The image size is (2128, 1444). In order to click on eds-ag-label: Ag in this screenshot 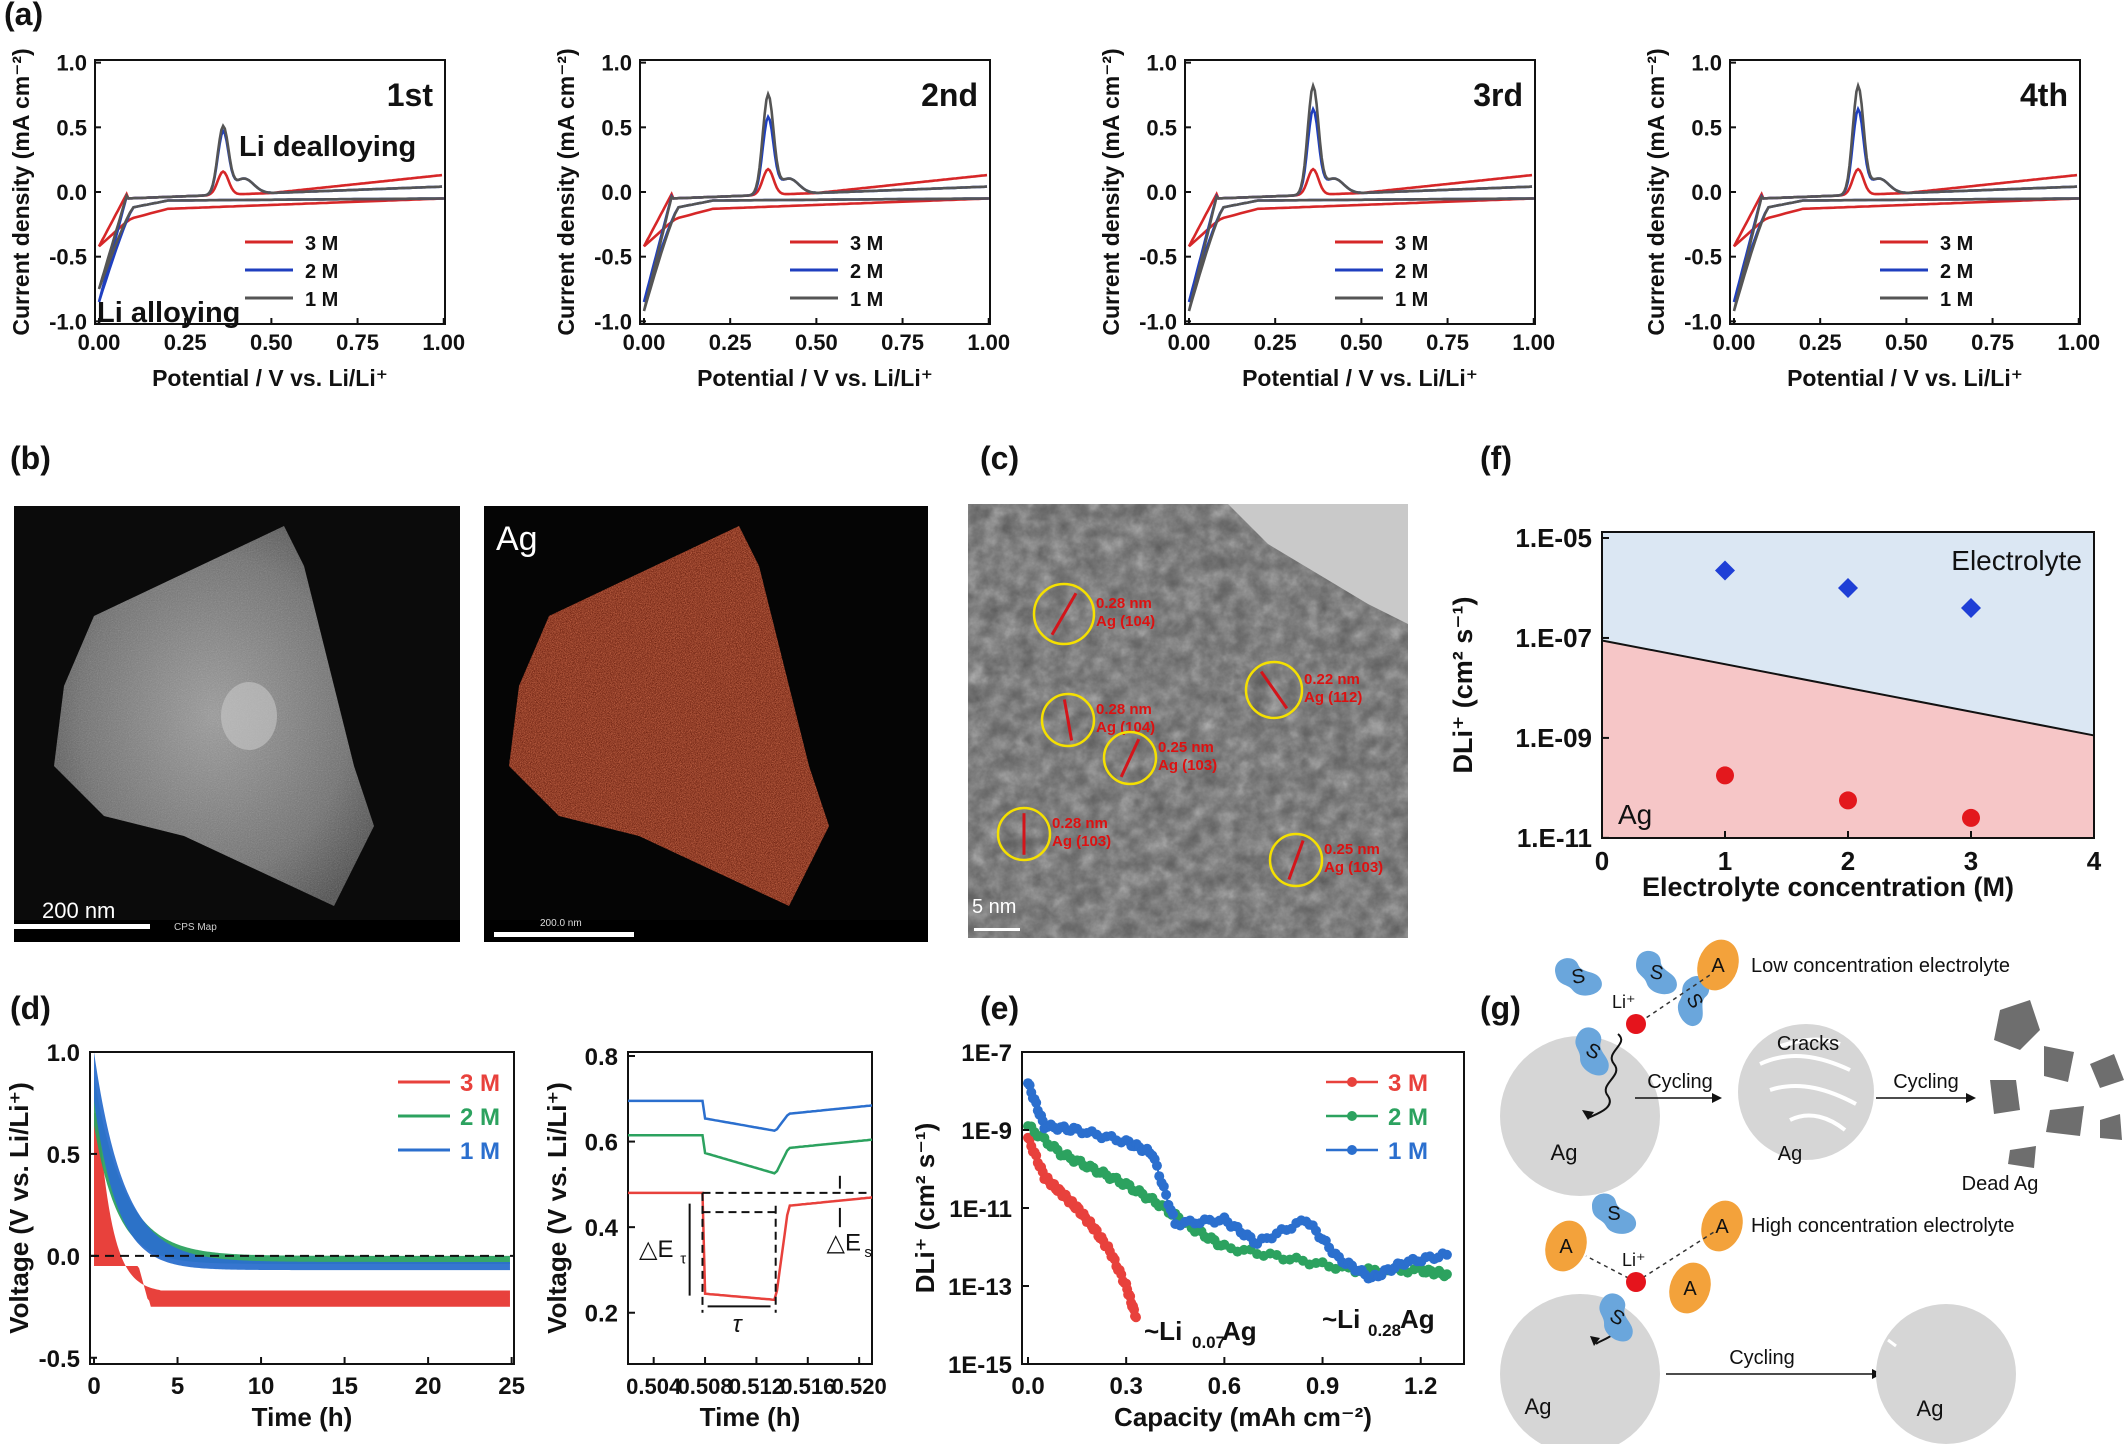, I will do `click(517, 539)`.